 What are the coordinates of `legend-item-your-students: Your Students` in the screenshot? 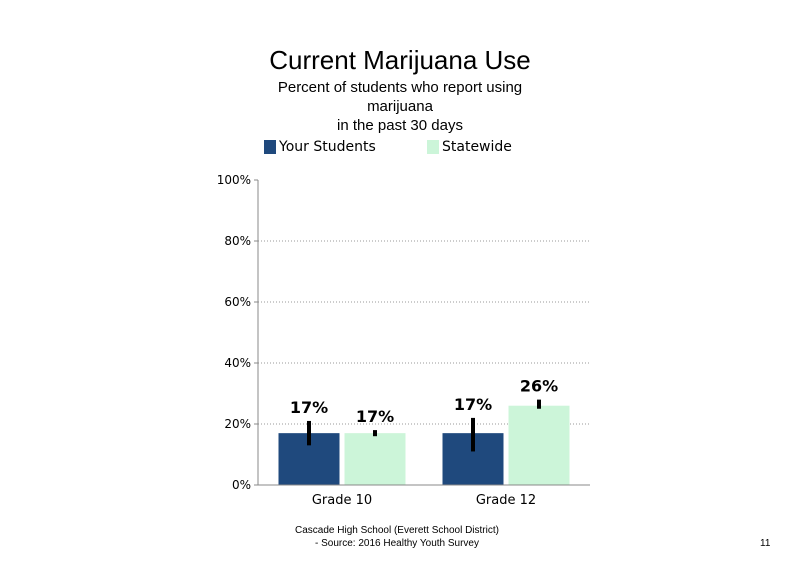 It's located at (320, 147).